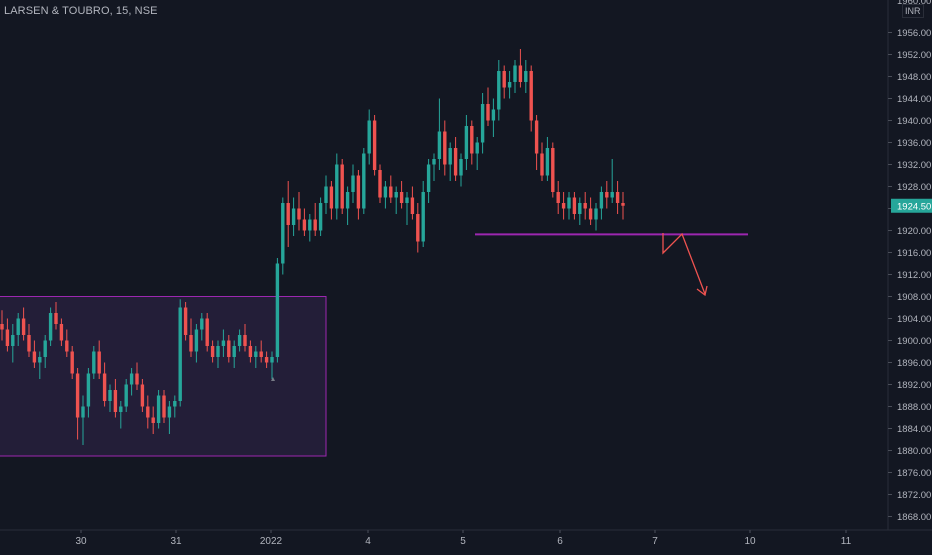  I want to click on time-axis-label: 7, so click(655, 541).